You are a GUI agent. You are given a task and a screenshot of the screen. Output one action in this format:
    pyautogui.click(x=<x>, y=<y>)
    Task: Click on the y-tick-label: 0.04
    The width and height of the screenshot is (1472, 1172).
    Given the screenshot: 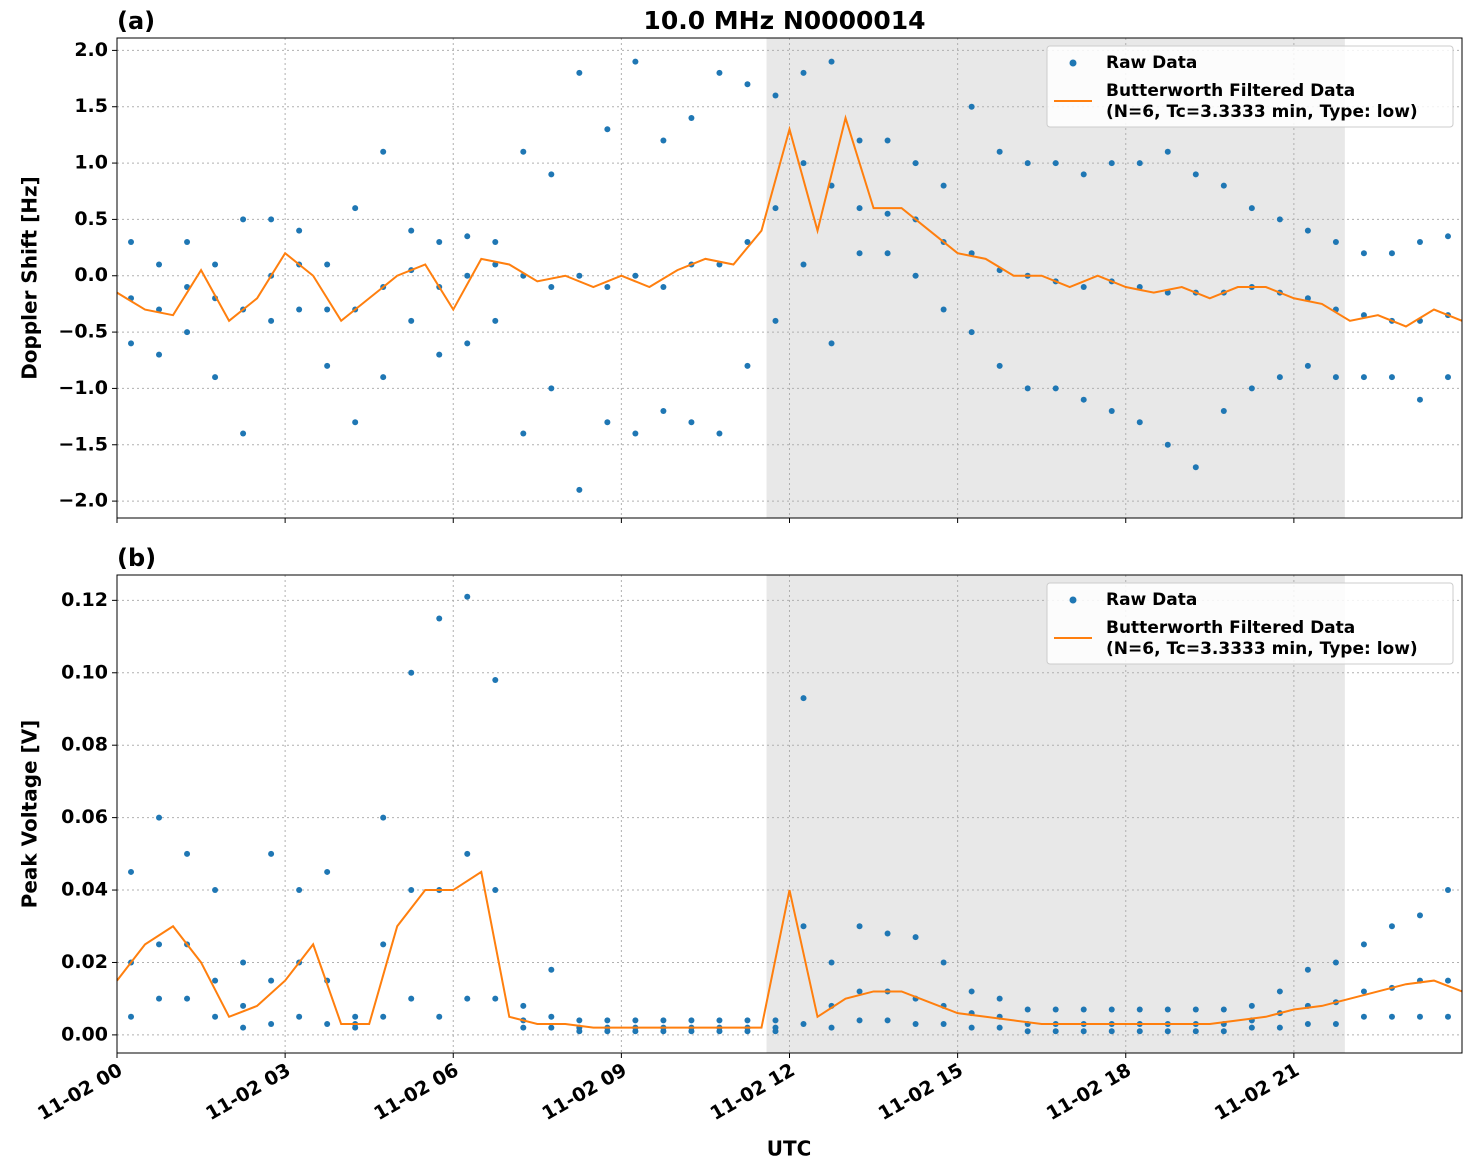 What is the action you would take?
    pyautogui.click(x=84, y=890)
    